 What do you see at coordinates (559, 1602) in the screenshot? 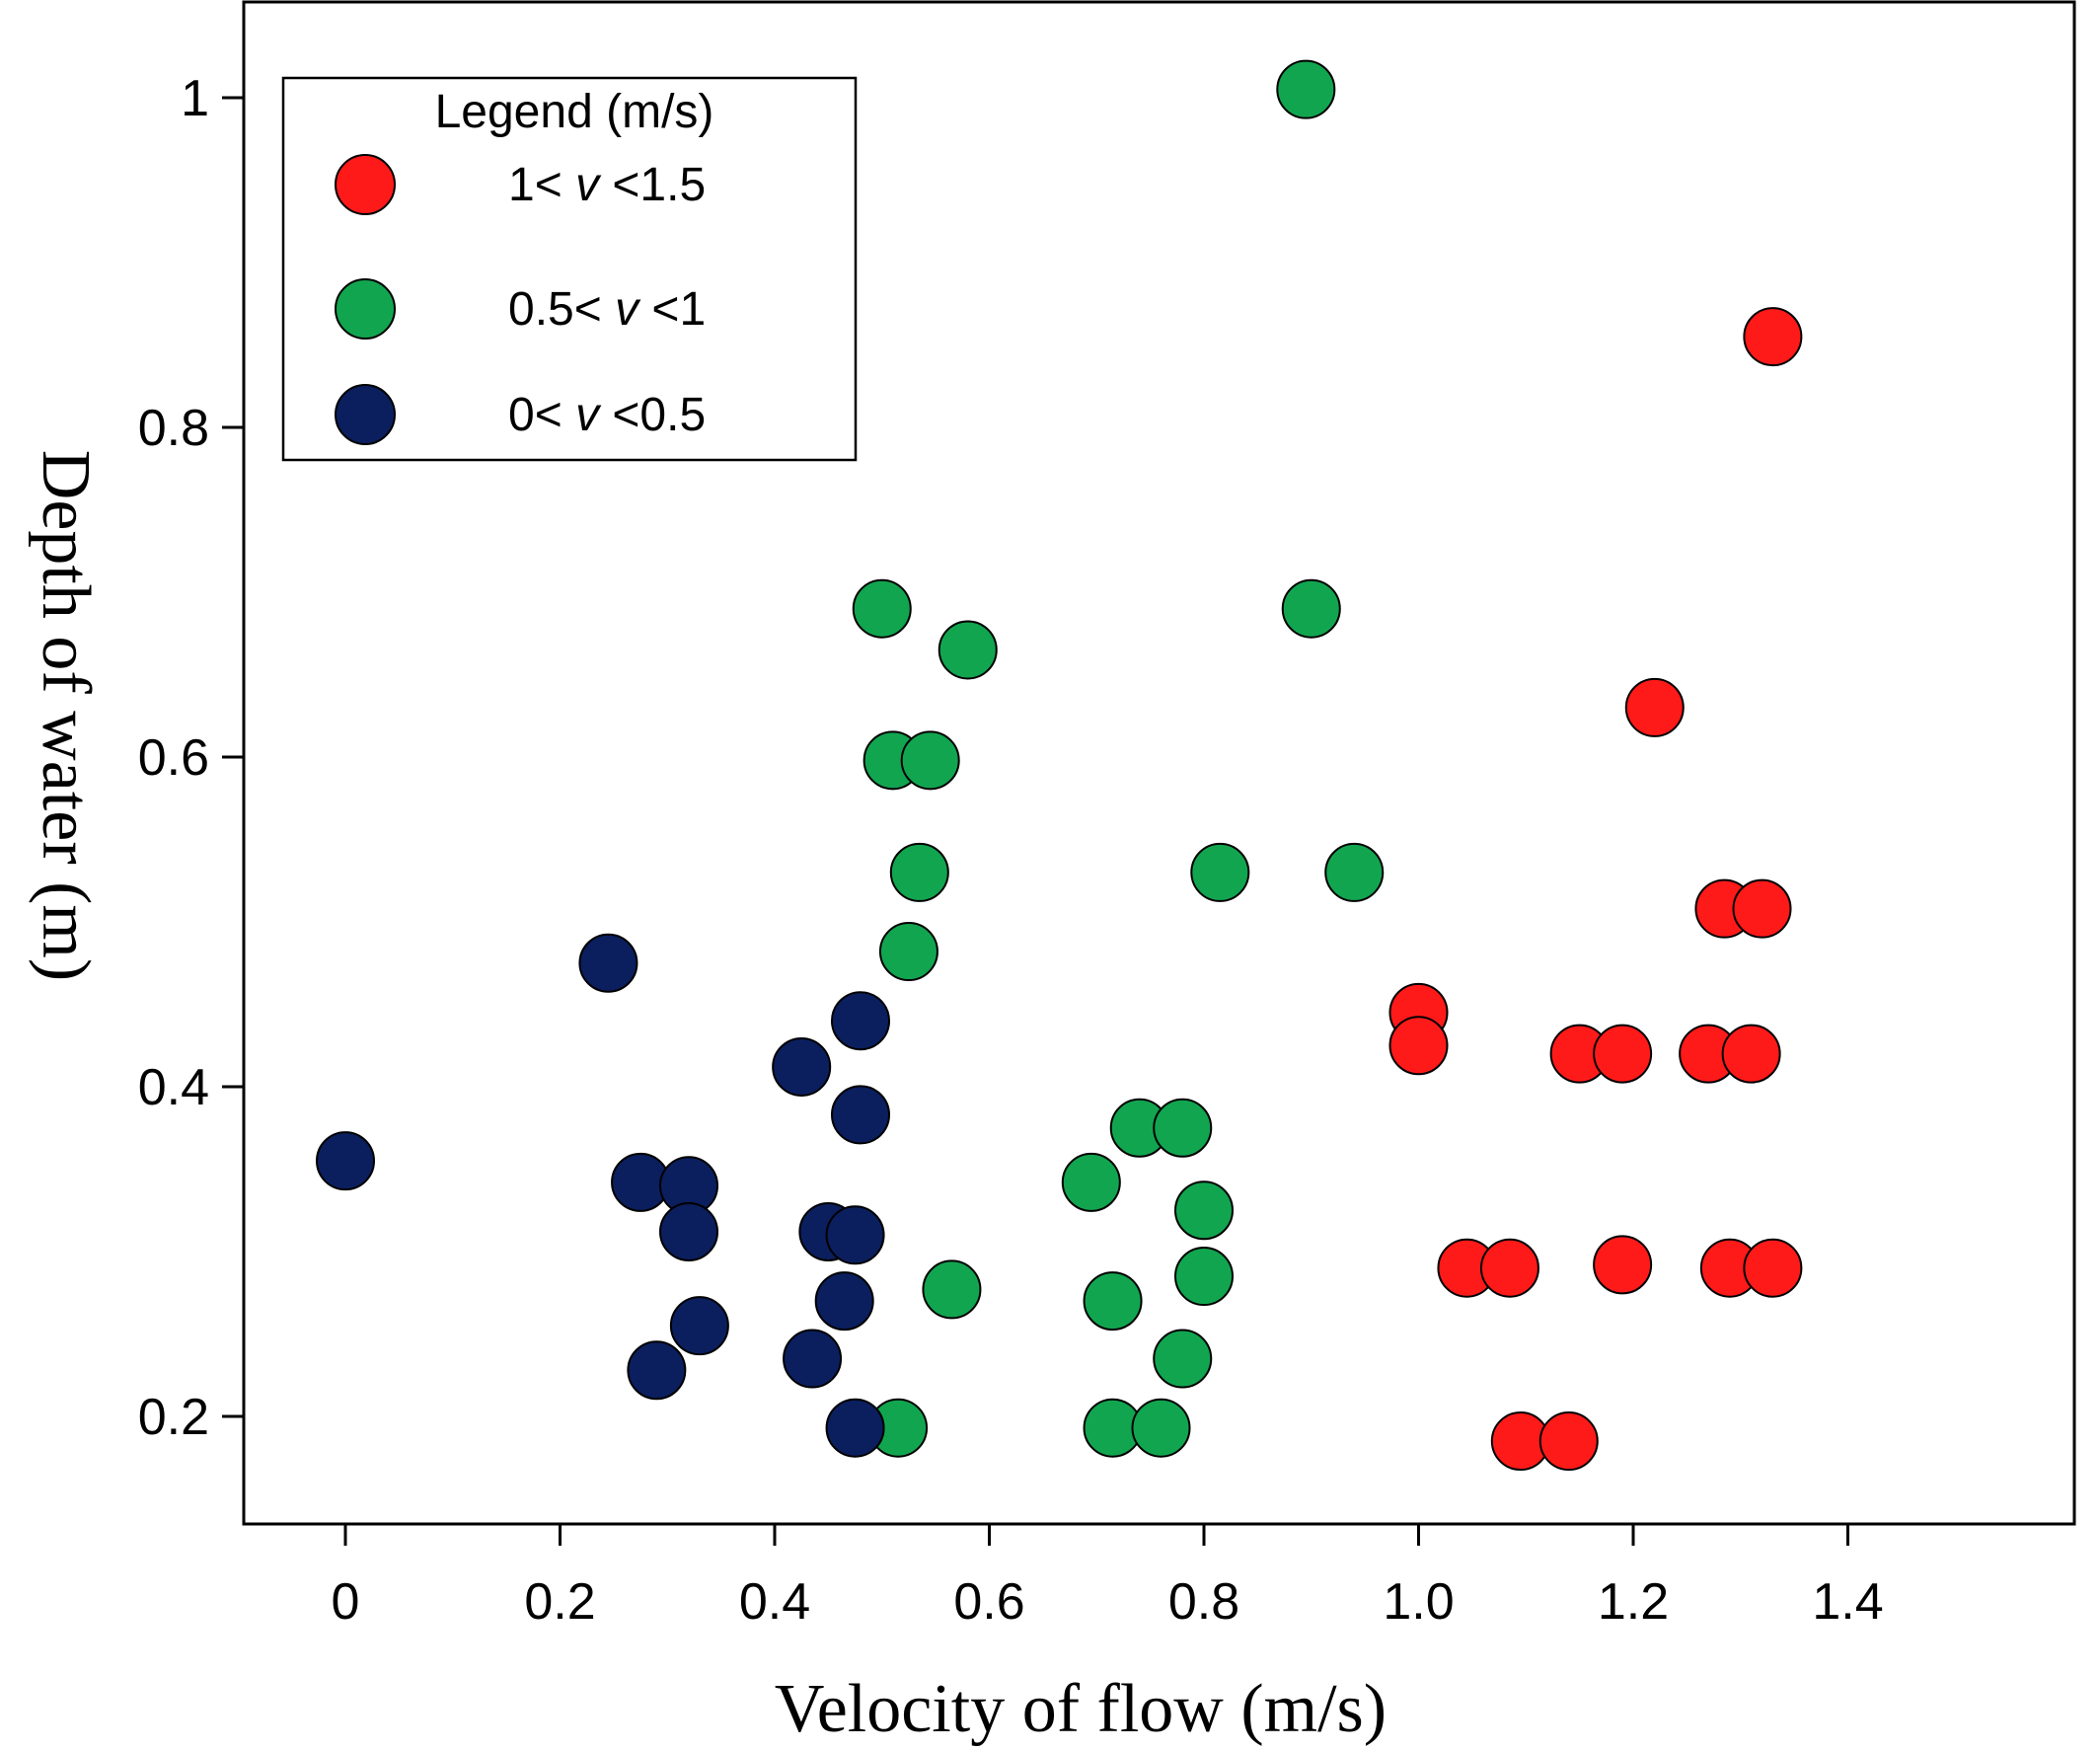
I see `x-tick-label: 0.2` at bounding box center [559, 1602].